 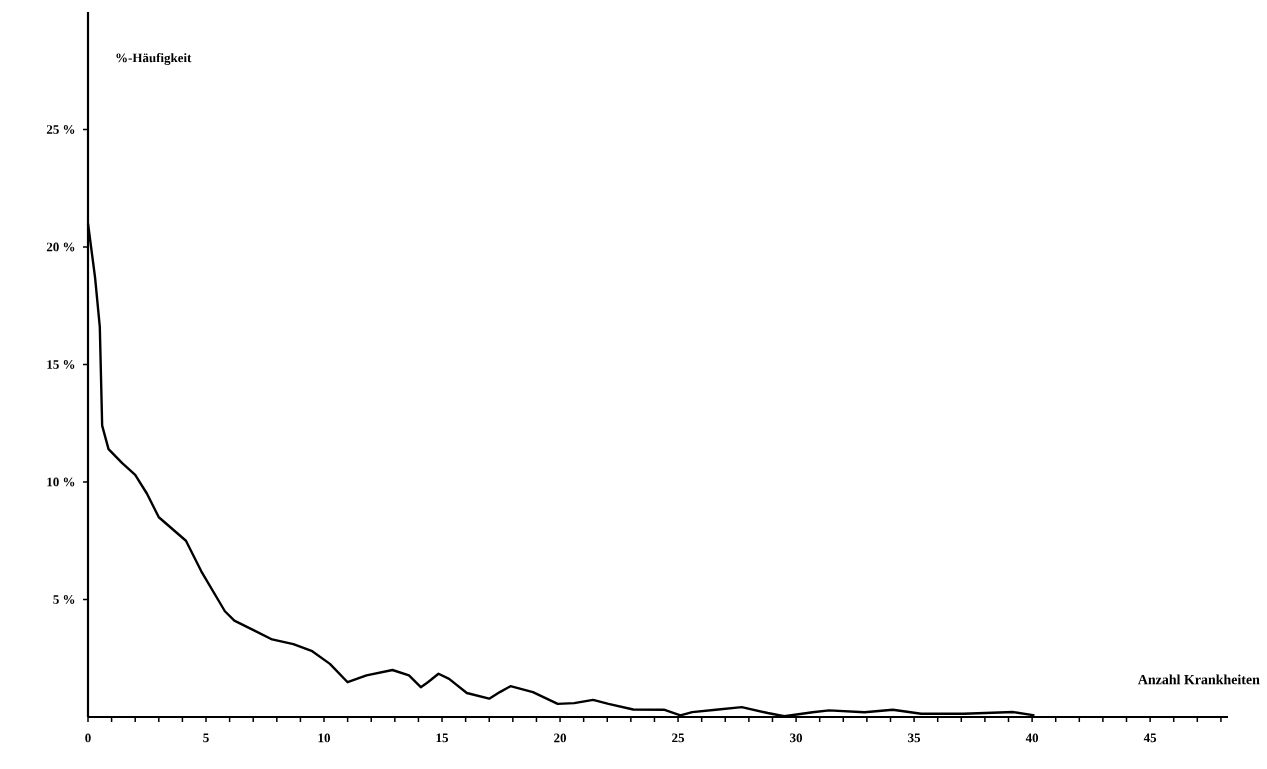 What do you see at coordinates (560, 738) in the screenshot?
I see `x-tick-label: 20` at bounding box center [560, 738].